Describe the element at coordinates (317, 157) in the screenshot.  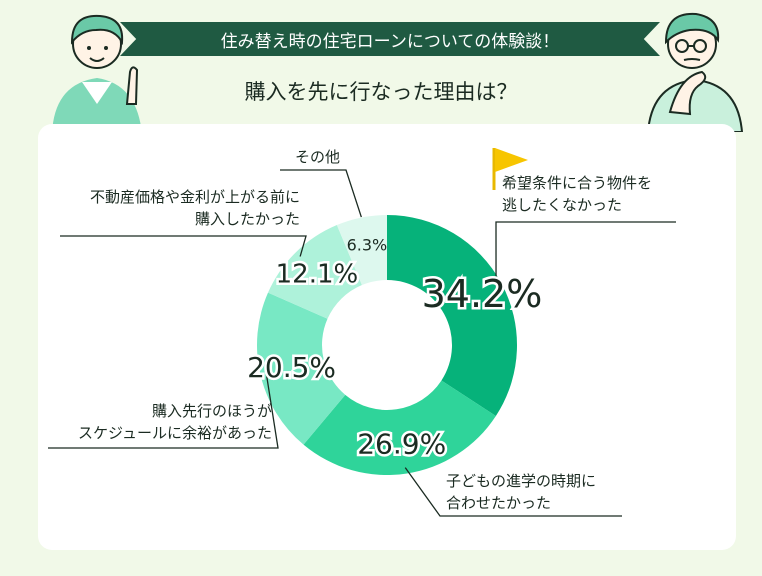
I see `category-label-5: その他` at that location.